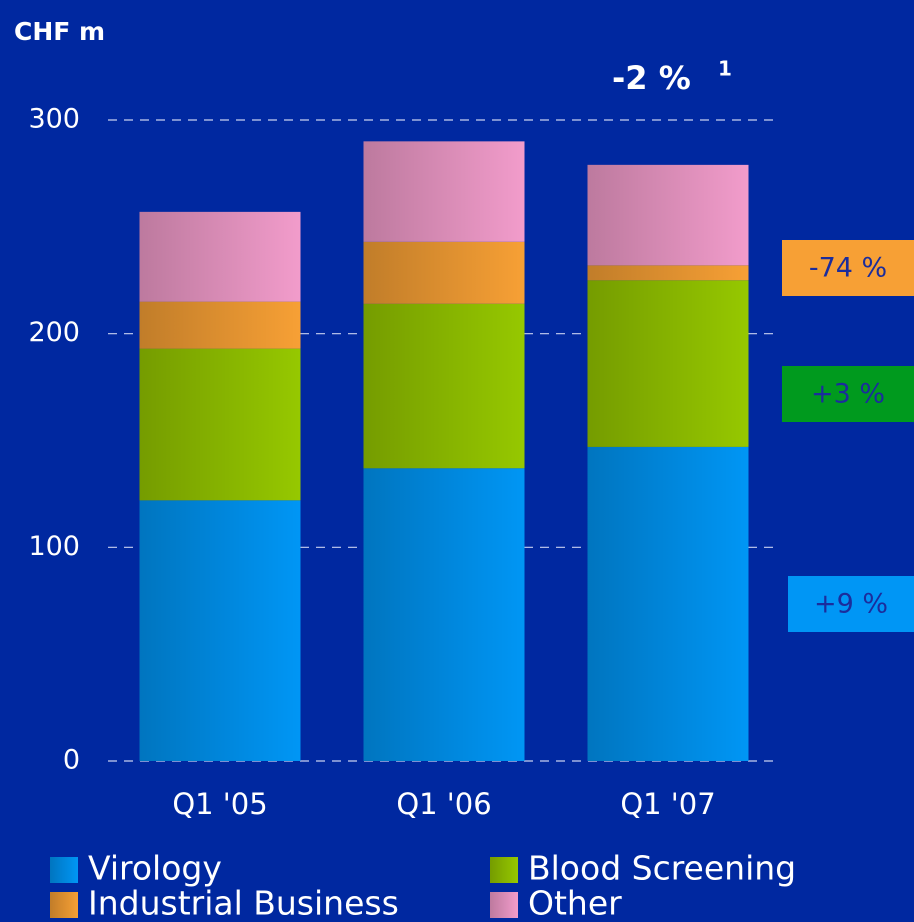 The width and height of the screenshot is (914, 922). I want to click on y-tick-label: 200, so click(54, 332).